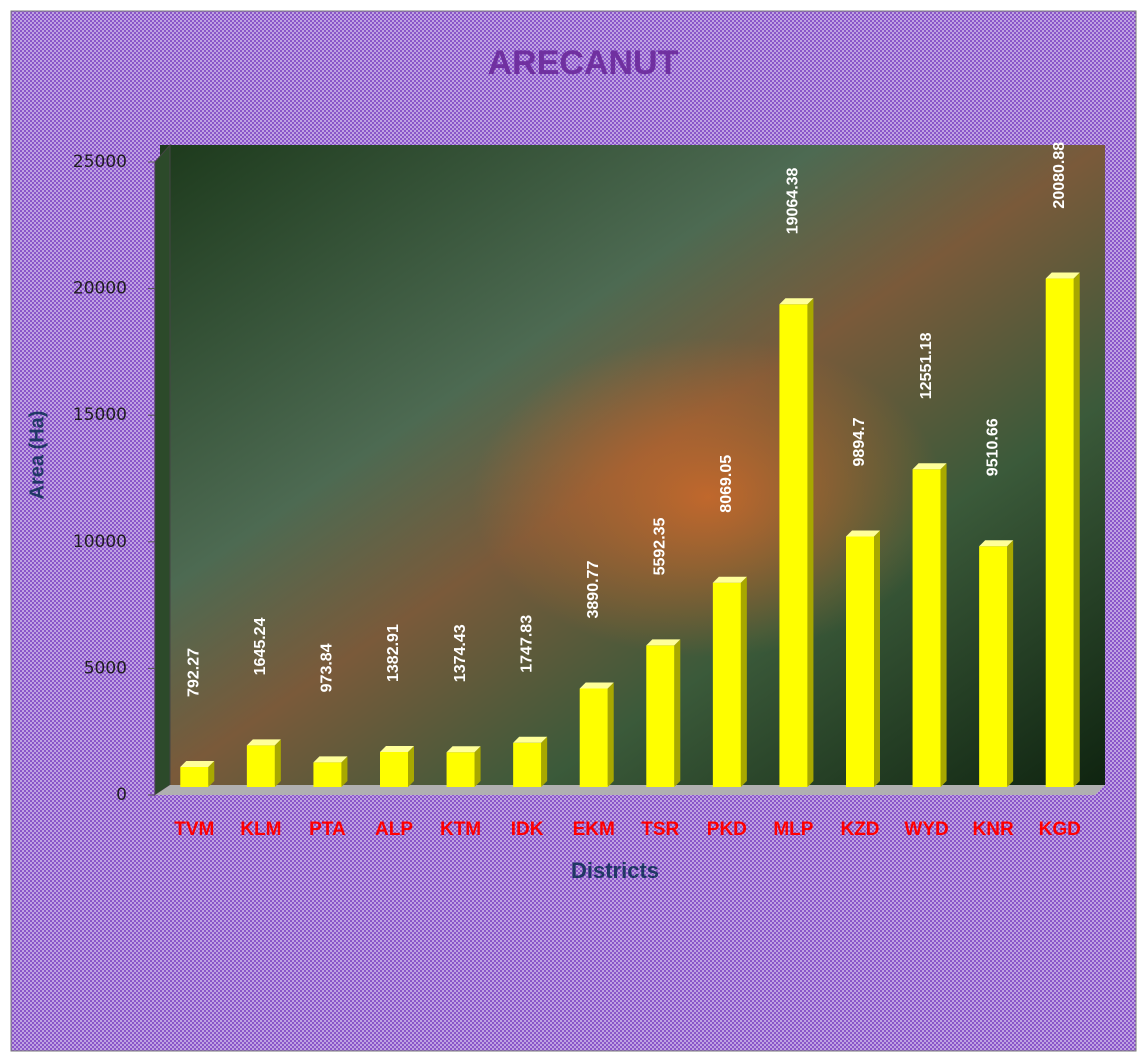 This screenshot has width=1142, height=1060. Describe the element at coordinates (260, 829) in the screenshot. I see `x-tick-label: KLM` at that location.